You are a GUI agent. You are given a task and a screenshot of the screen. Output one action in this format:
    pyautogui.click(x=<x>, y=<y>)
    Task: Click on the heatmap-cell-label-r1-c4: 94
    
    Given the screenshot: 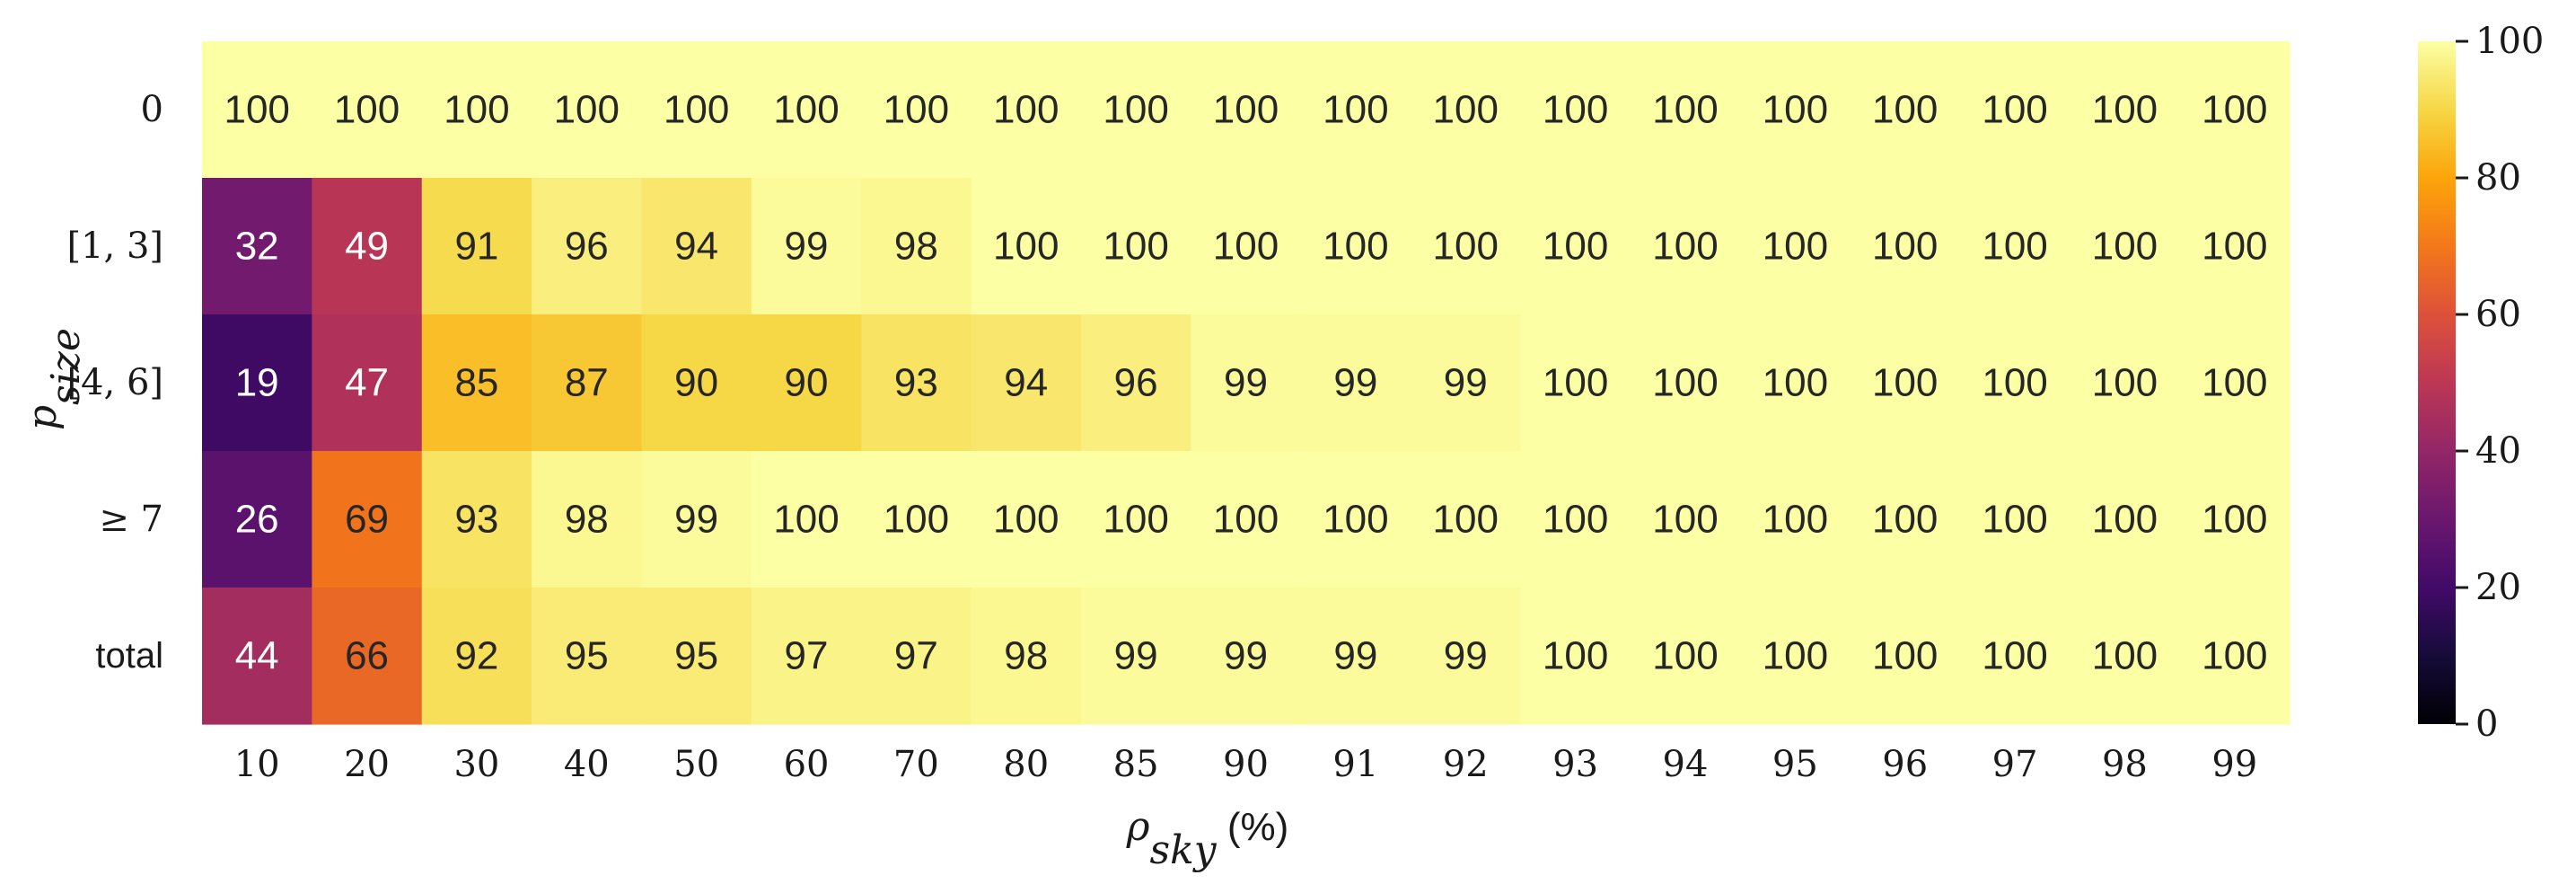 What is the action you would take?
    pyautogui.click(x=696, y=247)
    